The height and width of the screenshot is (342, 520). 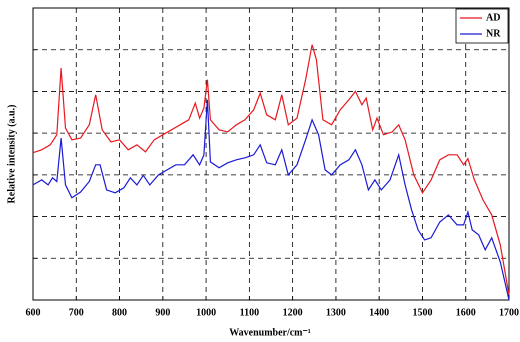 I want to click on x-tick-label: 900, so click(x=162, y=312).